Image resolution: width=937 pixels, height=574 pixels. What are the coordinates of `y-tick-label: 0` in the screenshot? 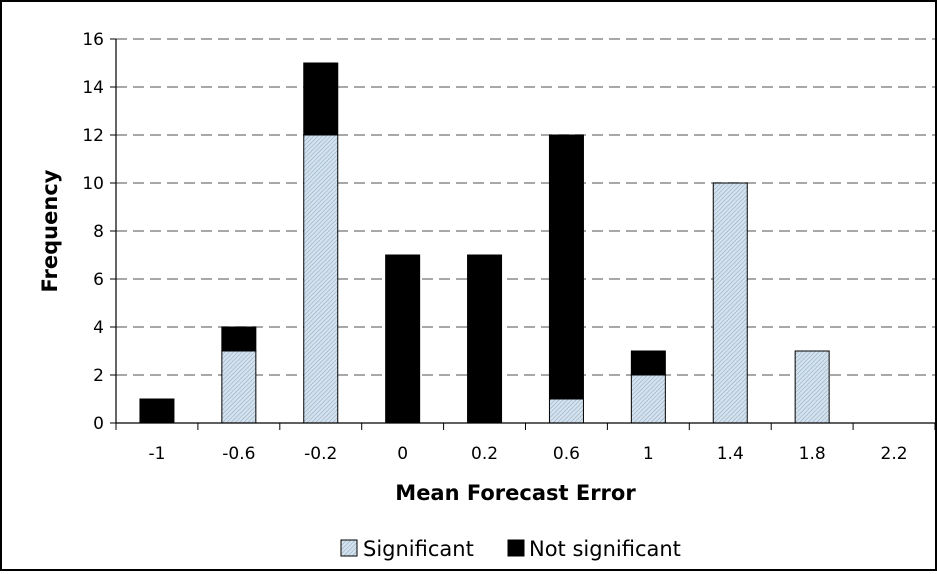 It's located at (98, 424).